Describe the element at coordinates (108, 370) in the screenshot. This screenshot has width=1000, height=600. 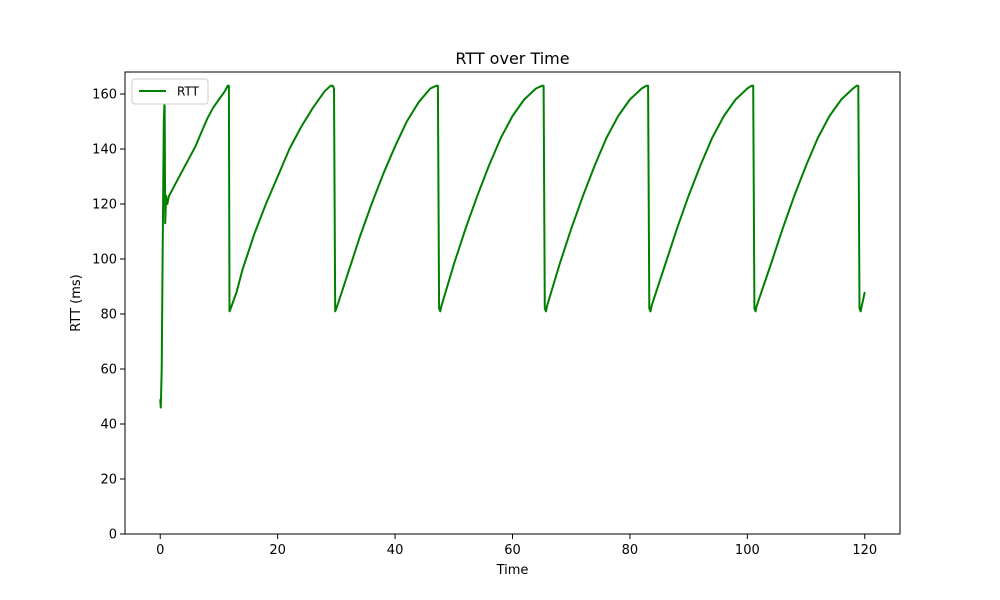
I see `y-tick-label: 60` at that location.